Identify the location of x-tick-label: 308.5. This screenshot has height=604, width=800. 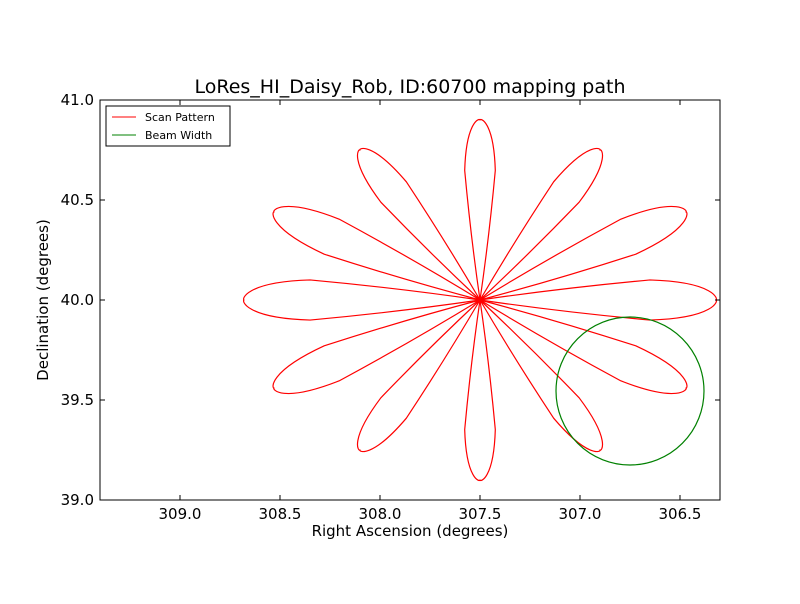
(280, 514).